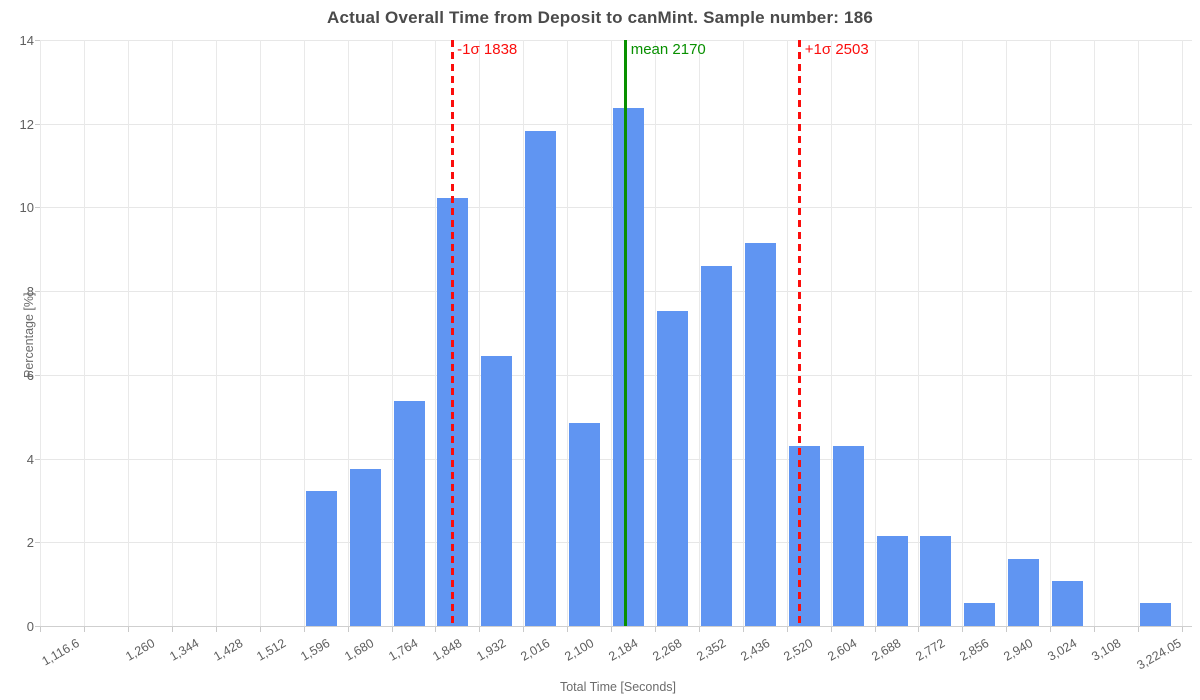 The image size is (1200, 700). I want to click on x-tick-label: 2,604, so click(842, 650).